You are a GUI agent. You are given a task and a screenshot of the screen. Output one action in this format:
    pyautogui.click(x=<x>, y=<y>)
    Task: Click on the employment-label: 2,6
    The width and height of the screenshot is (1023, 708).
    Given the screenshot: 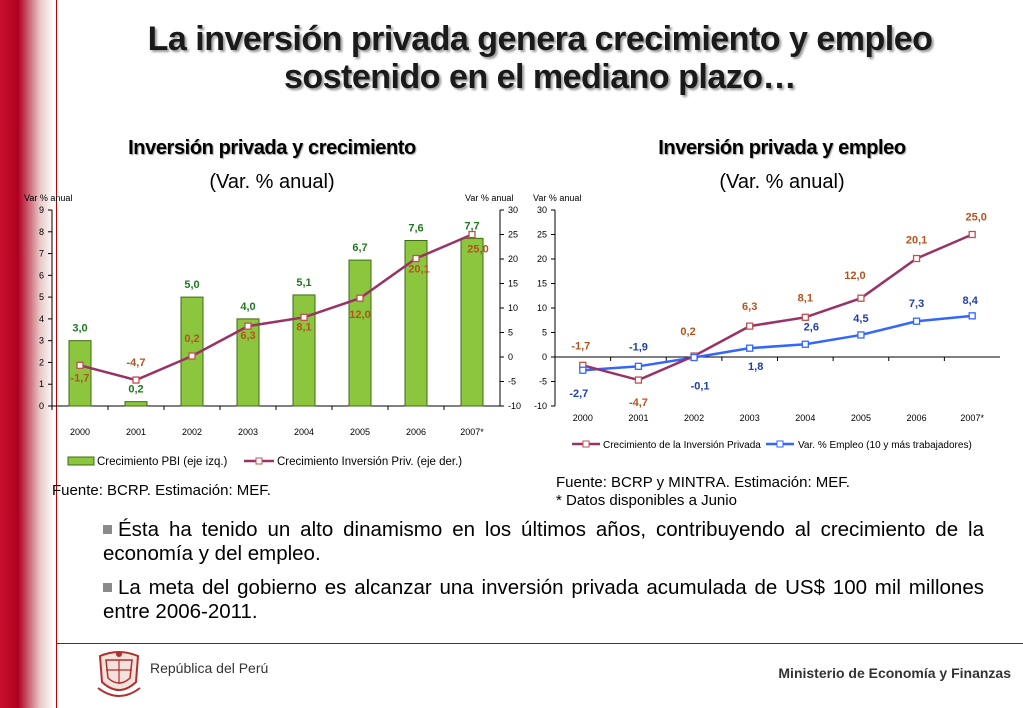 What is the action you would take?
    pyautogui.click(x=811, y=327)
    